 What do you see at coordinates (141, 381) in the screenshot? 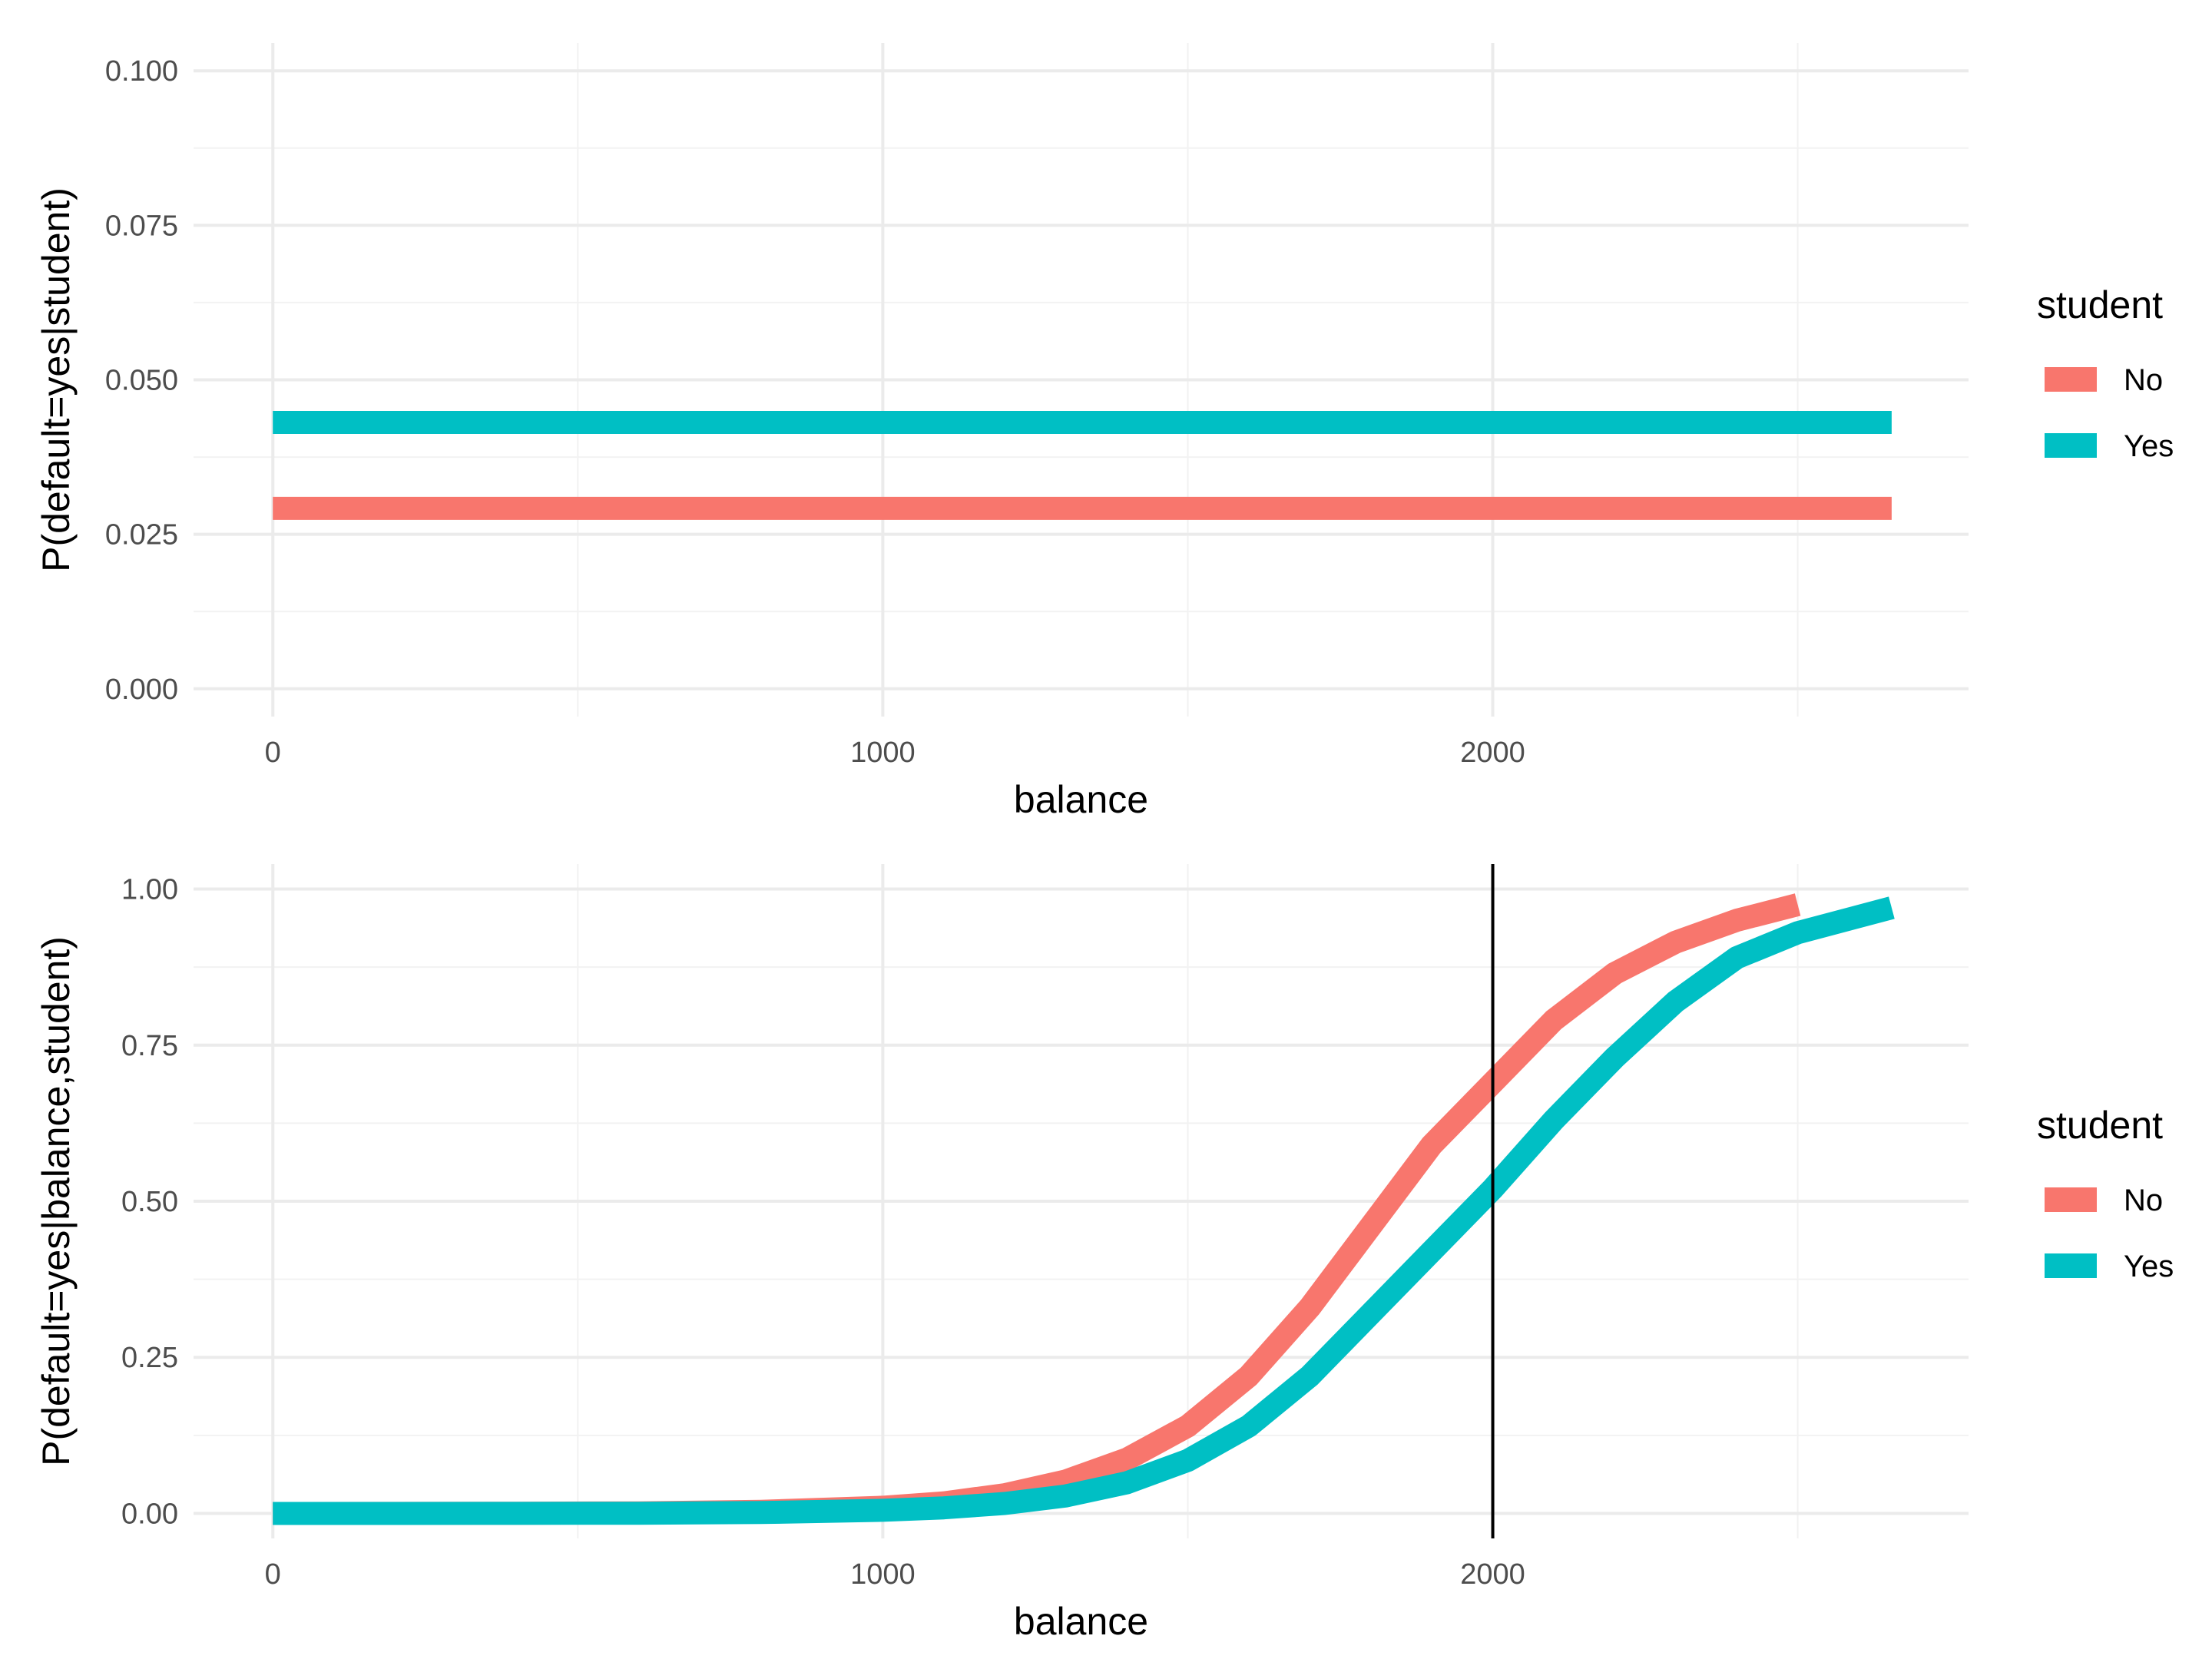
I see `y-tick-label: 0.050` at bounding box center [141, 381].